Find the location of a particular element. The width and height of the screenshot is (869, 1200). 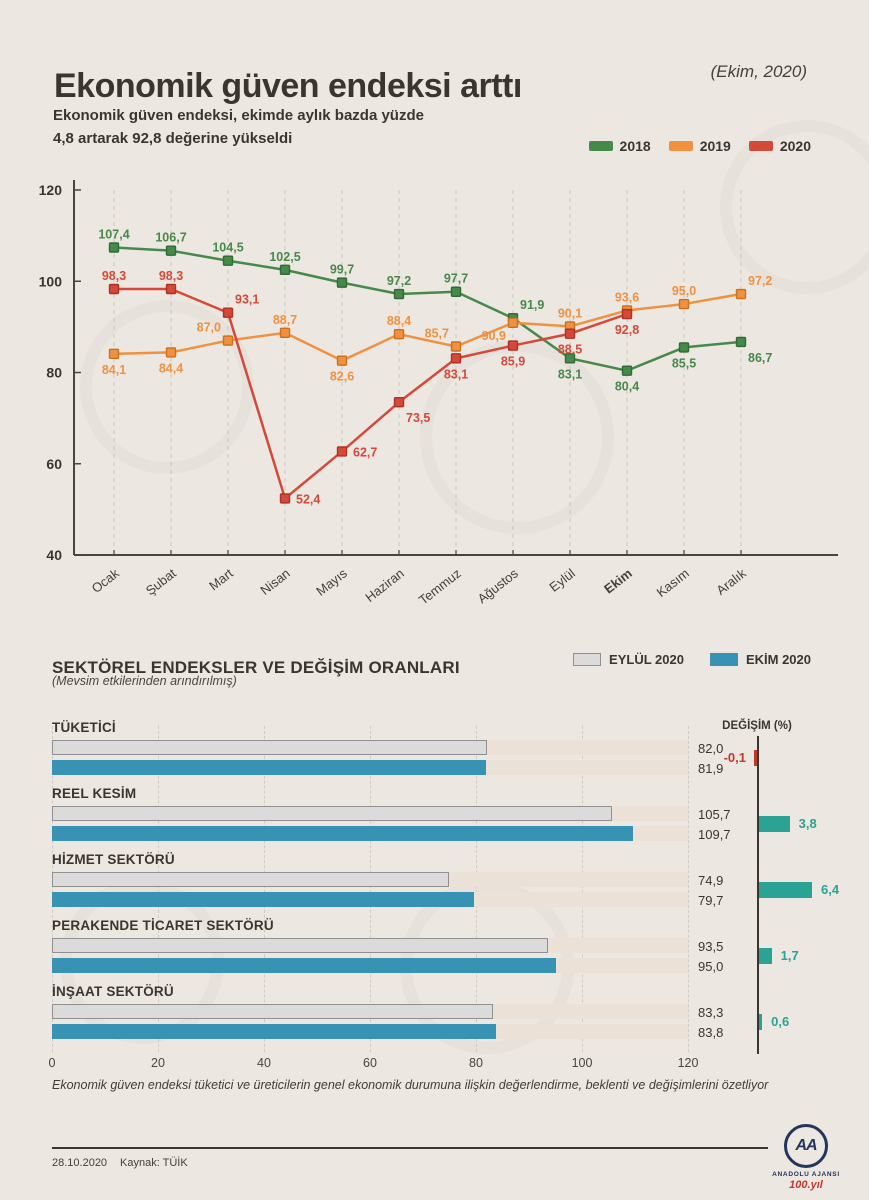

section-title: SEKTÖREL ENDEKSLER VE DEĞİŞİM ORANLARI is located at coordinates (256, 668).